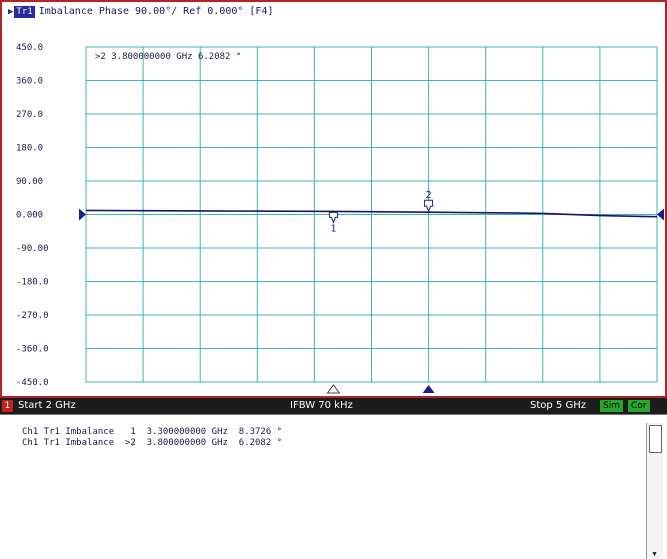 The width and height of the screenshot is (667, 559). Describe the element at coordinates (654, 491) in the screenshot. I see `vertical-scrollbar: ▼` at that location.